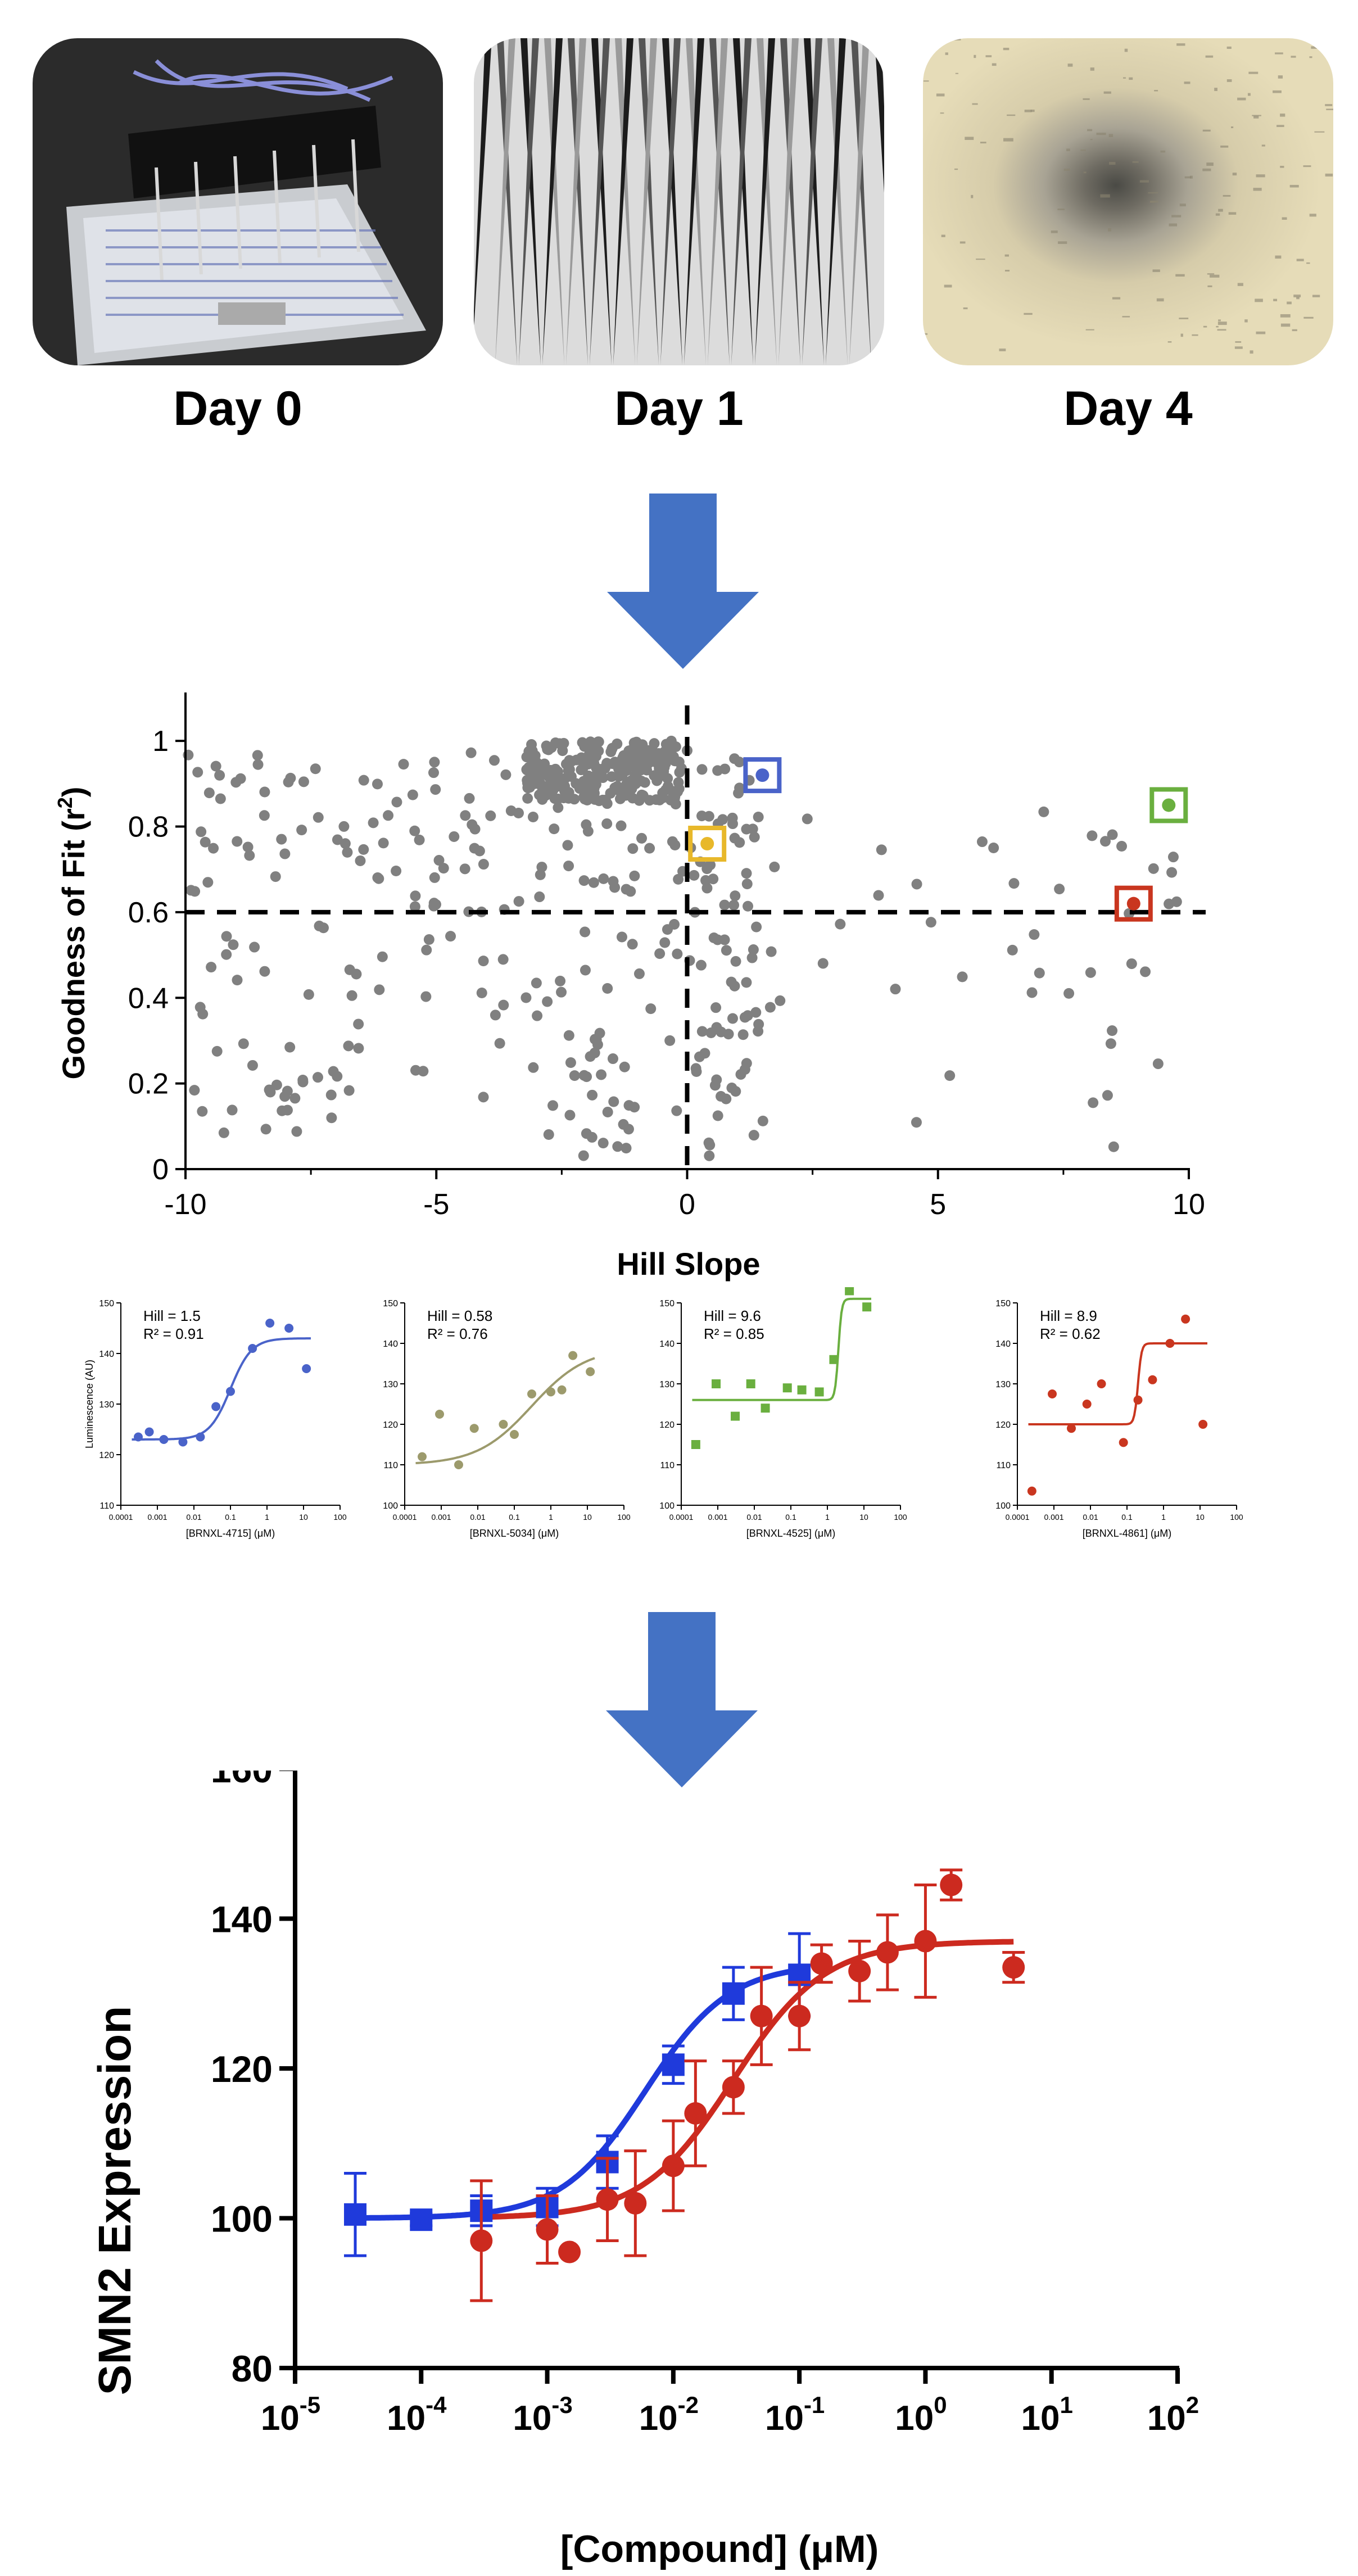 The width and height of the screenshot is (1358, 2576). What do you see at coordinates (790, 1517) in the screenshot?
I see `x-tick-label: 0.1` at bounding box center [790, 1517].